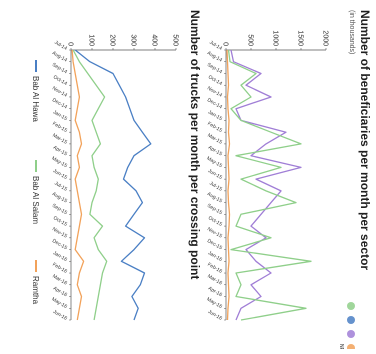 The height and width of the screenshot is (354, 376). I want to click on sector-legend: NFI, so click(346, 327).